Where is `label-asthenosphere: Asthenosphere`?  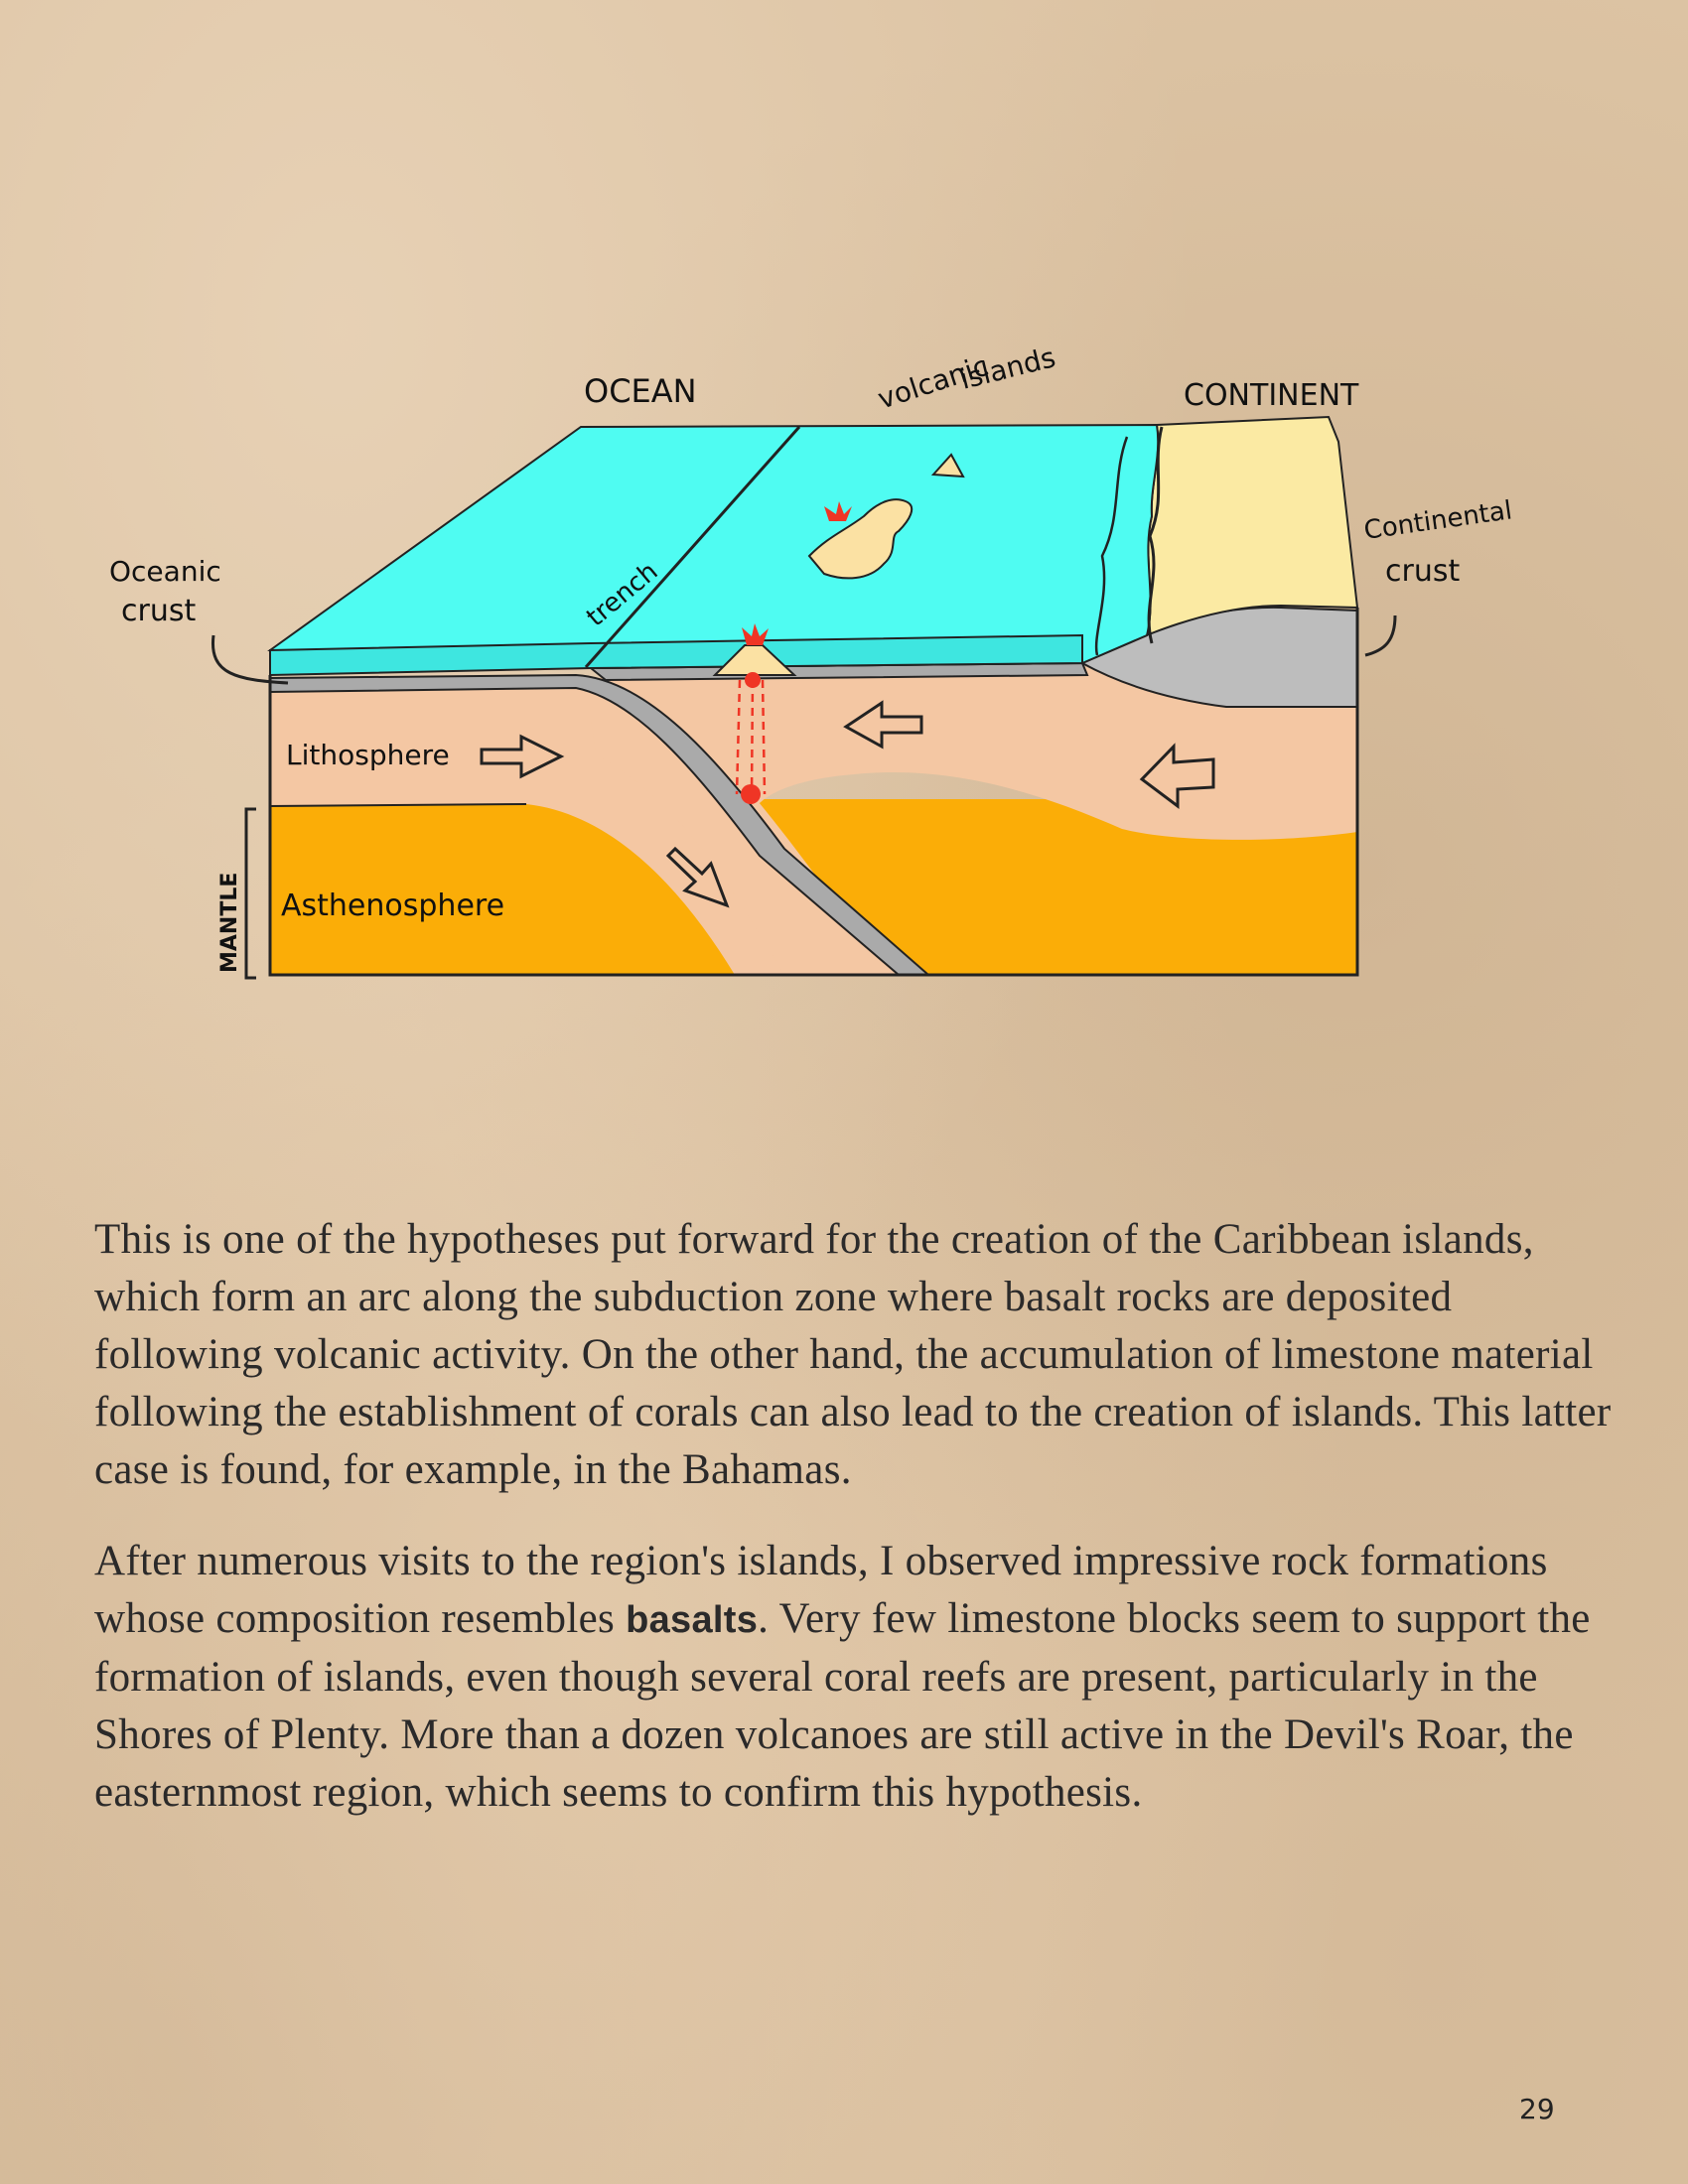
label-asthenosphere: Asthenosphere is located at coordinates (392, 905).